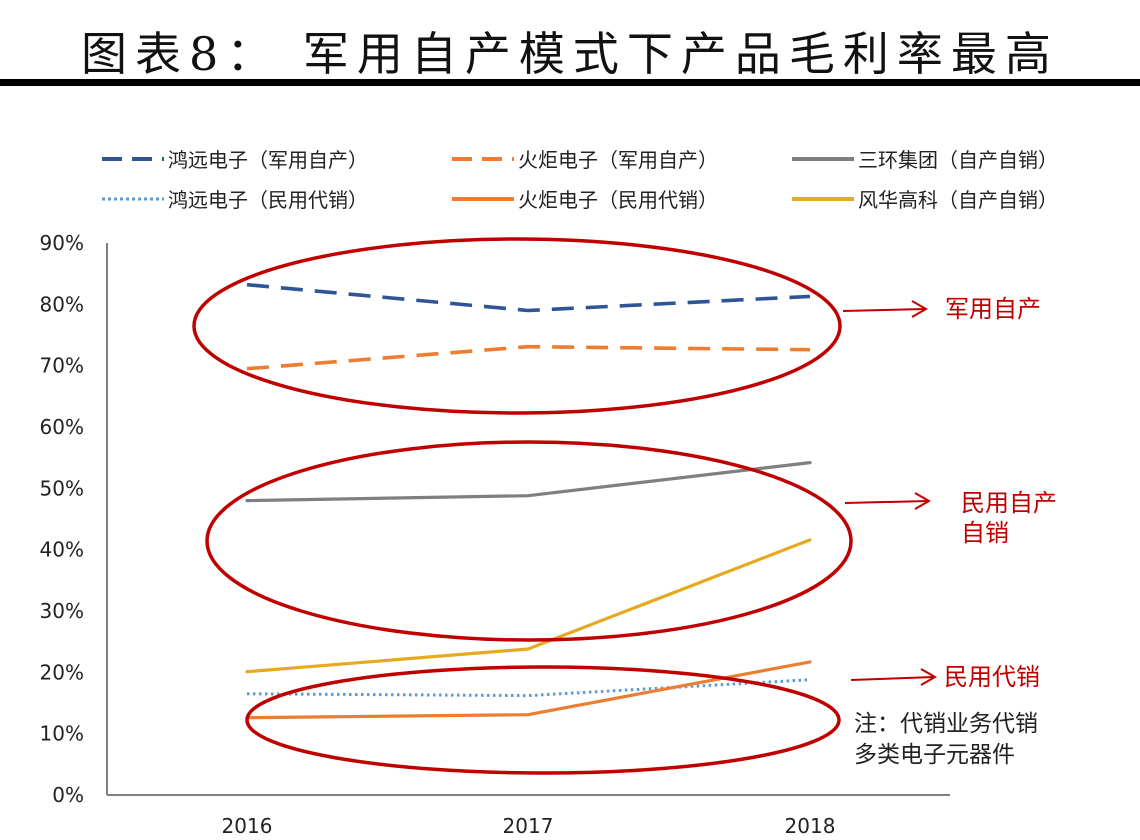 This screenshot has height=840, width=1140. What do you see at coordinates (618, 160) in the screenshot?
I see `legend-label: 火炬电子（军用自产）` at bounding box center [618, 160].